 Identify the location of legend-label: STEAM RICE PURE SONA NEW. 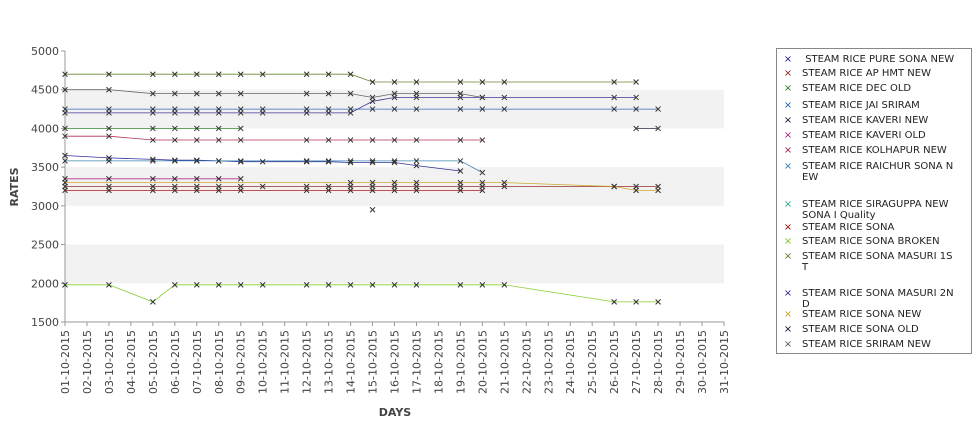
(878, 59).